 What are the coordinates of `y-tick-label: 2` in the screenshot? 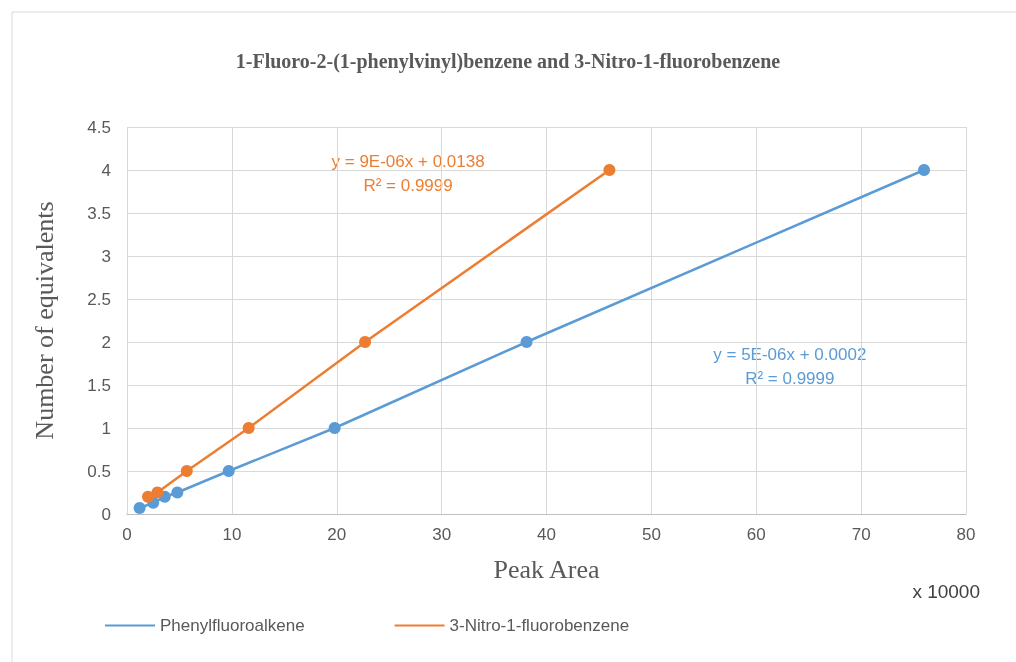 It's located at (106, 342).